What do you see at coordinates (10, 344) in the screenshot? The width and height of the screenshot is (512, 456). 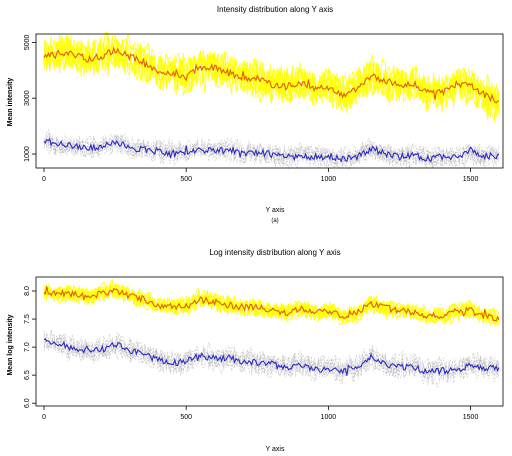 I see `y-axis-label: Mean log intensity` at bounding box center [10, 344].